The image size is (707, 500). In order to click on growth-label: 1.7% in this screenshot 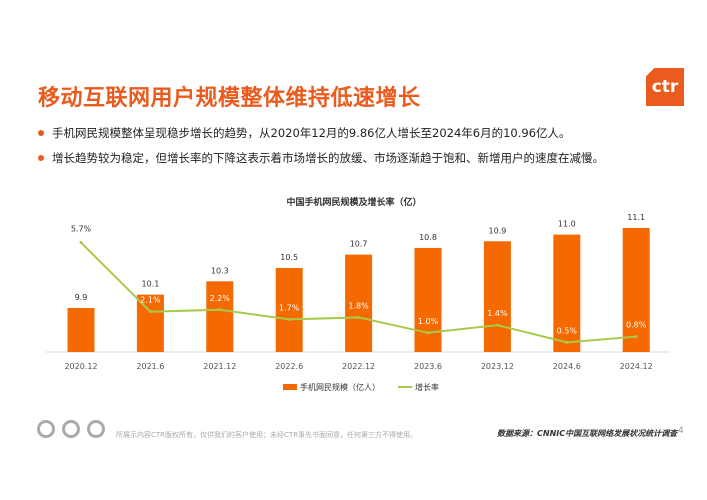, I will do `click(289, 307)`.